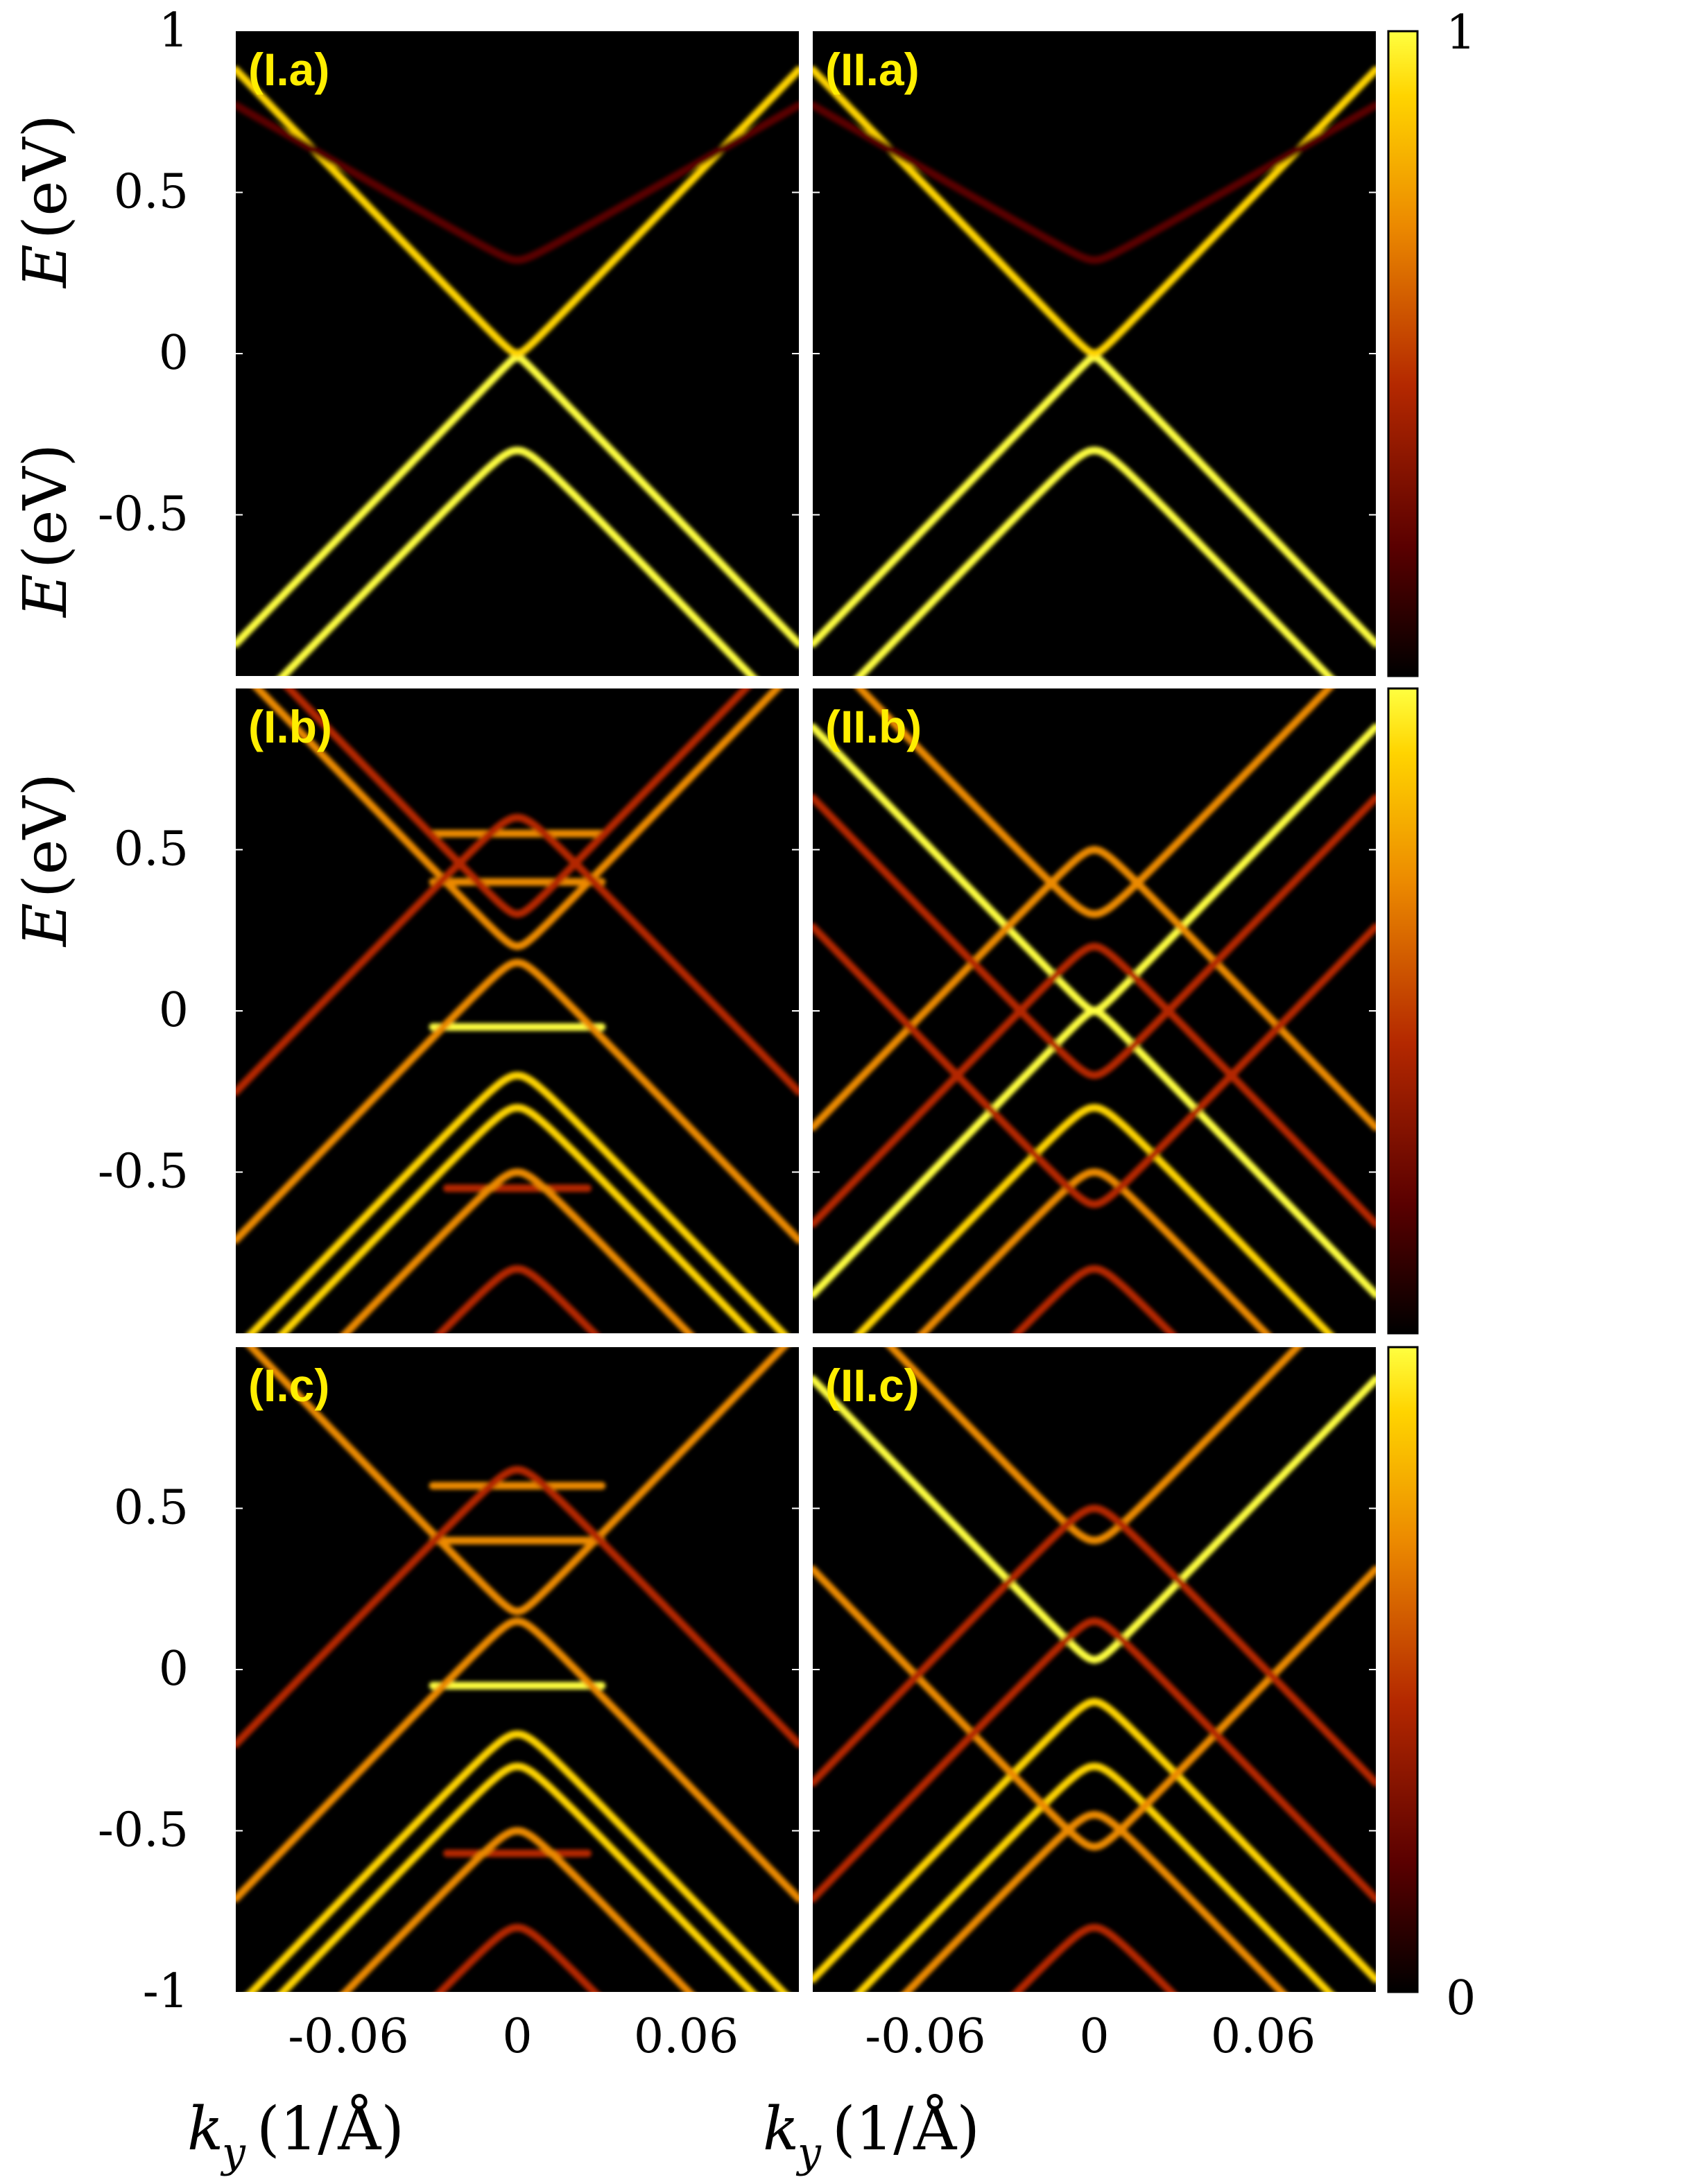 The height and width of the screenshot is (2184, 1690). Describe the element at coordinates (1461, 33) in the screenshot. I see `colorbar-max-label: 1` at that location.